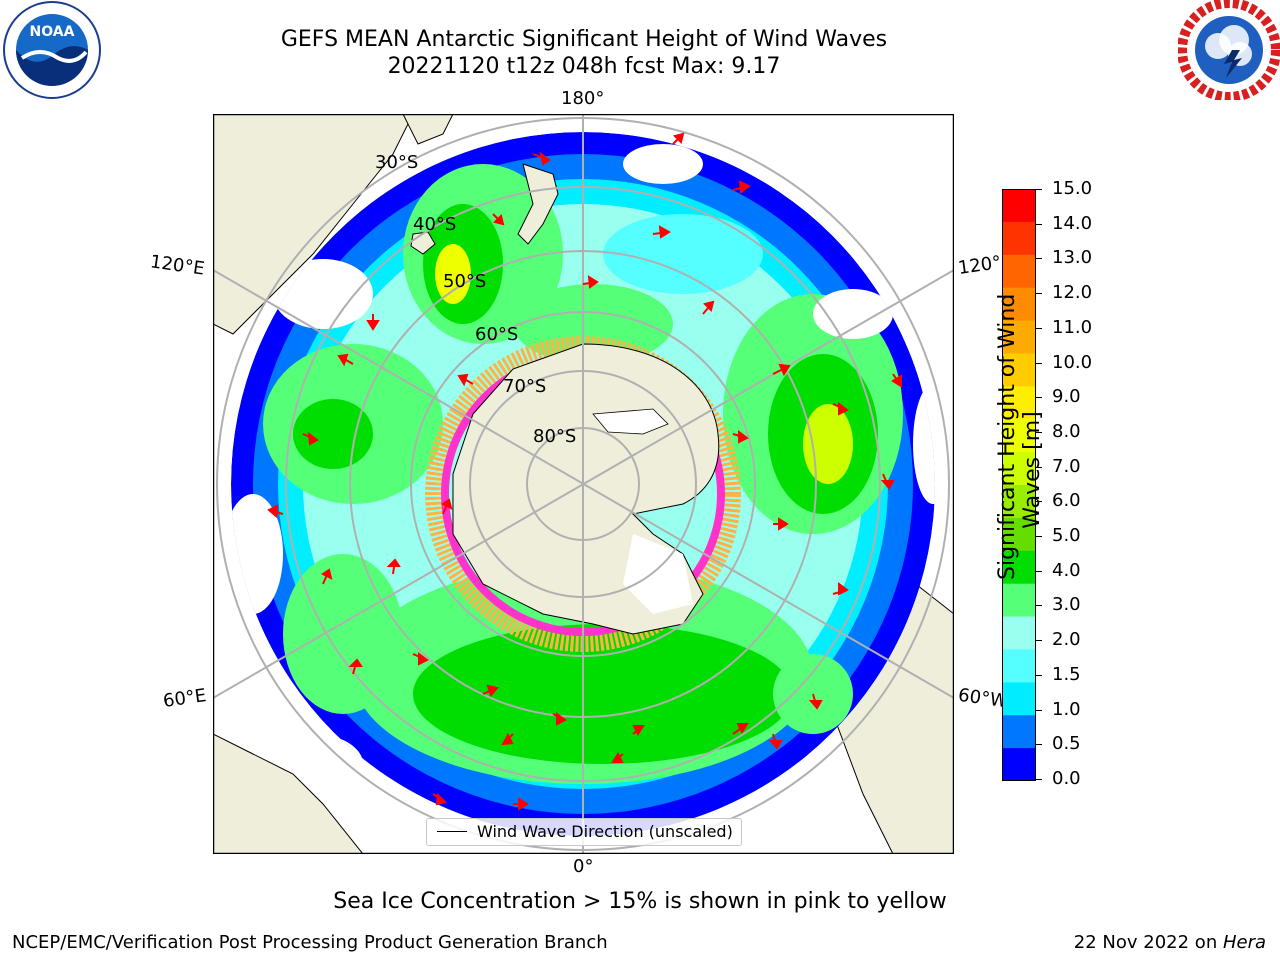 Image resolution: width=1280 pixels, height=960 pixels. What do you see at coordinates (1244, 942) in the screenshot?
I see `footer-system: Hera` at bounding box center [1244, 942].